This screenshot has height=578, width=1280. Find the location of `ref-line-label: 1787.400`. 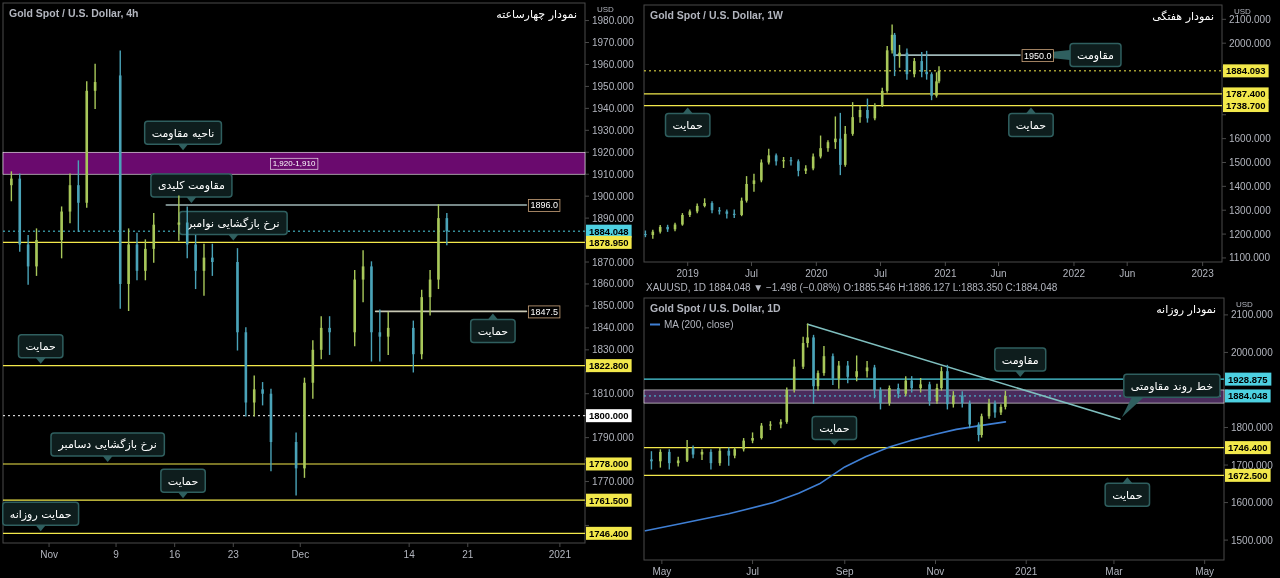

ref-line-label: 1787.400 is located at coordinates (1246, 94).